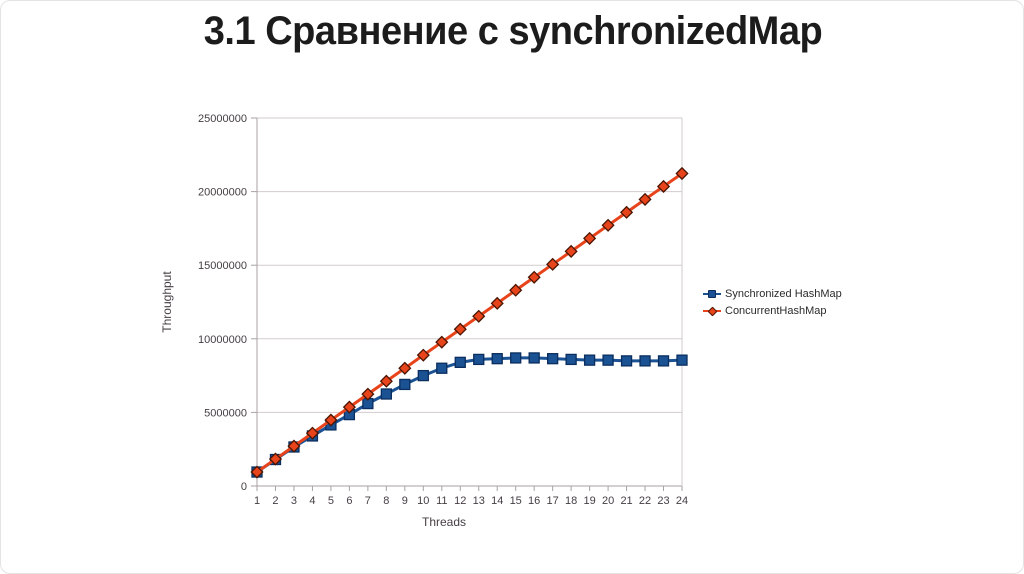 The height and width of the screenshot is (574, 1024). I want to click on x-tick-label: 19, so click(589, 501).